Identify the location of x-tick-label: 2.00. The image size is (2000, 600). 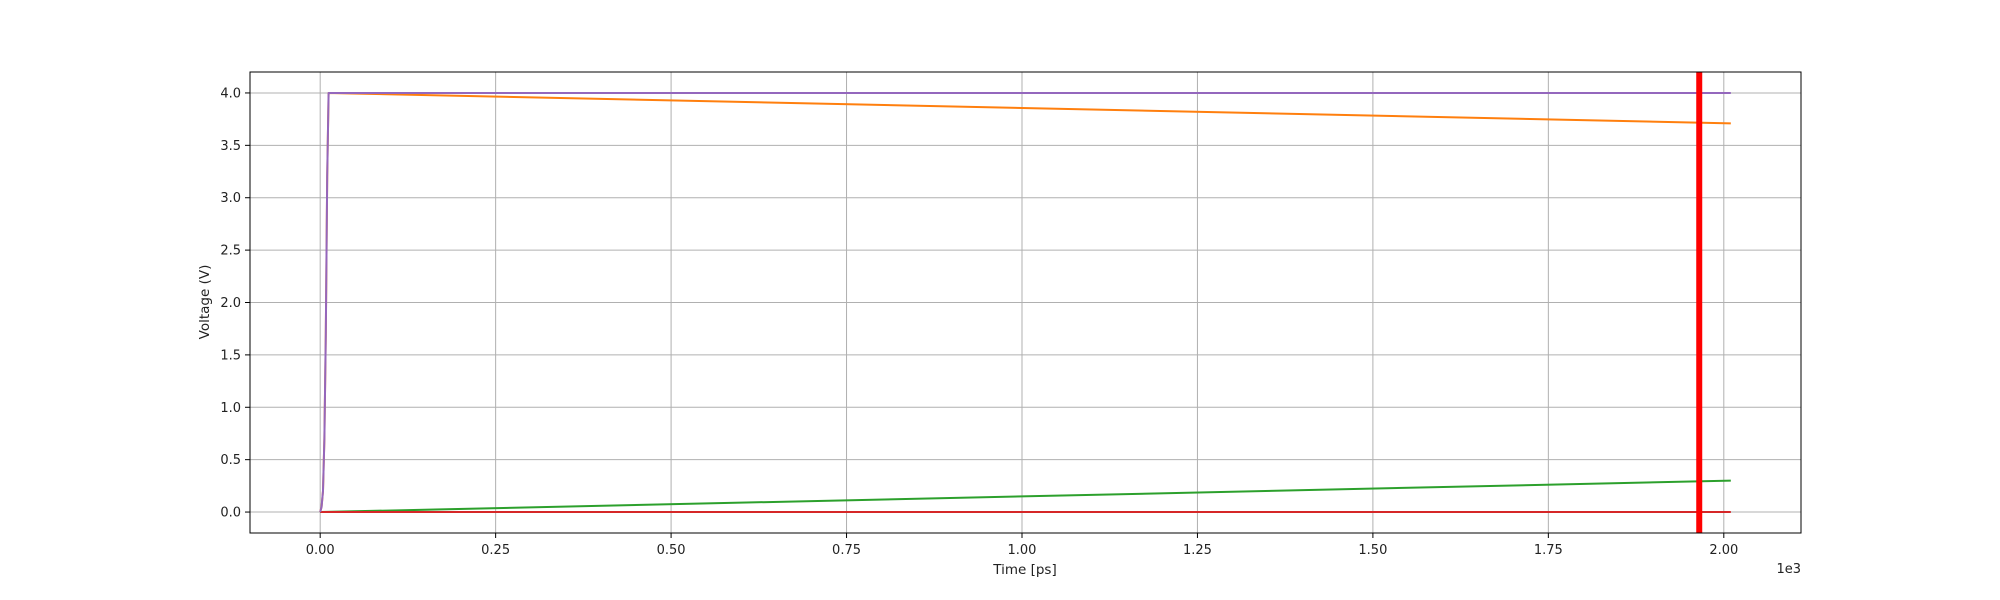
(1723, 550).